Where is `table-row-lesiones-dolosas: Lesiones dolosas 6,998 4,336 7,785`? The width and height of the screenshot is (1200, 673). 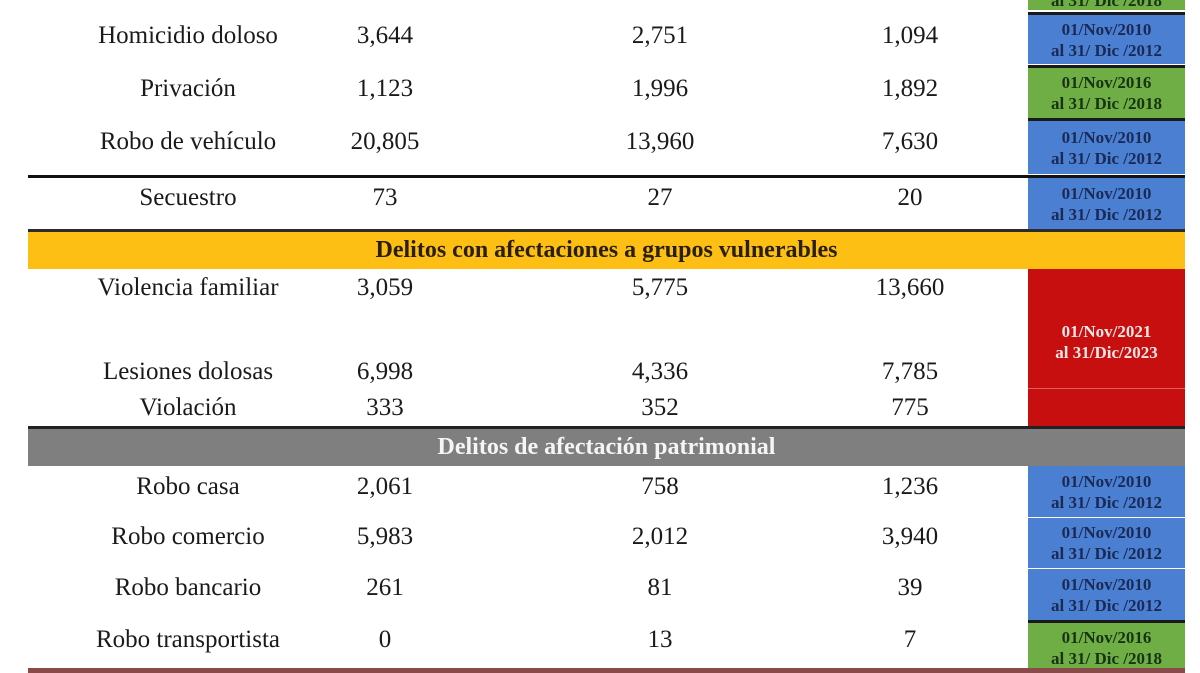
table-row-lesiones-dolosas: Lesiones dolosas 6,998 4,336 7,785 is located at coordinates (600, 369).